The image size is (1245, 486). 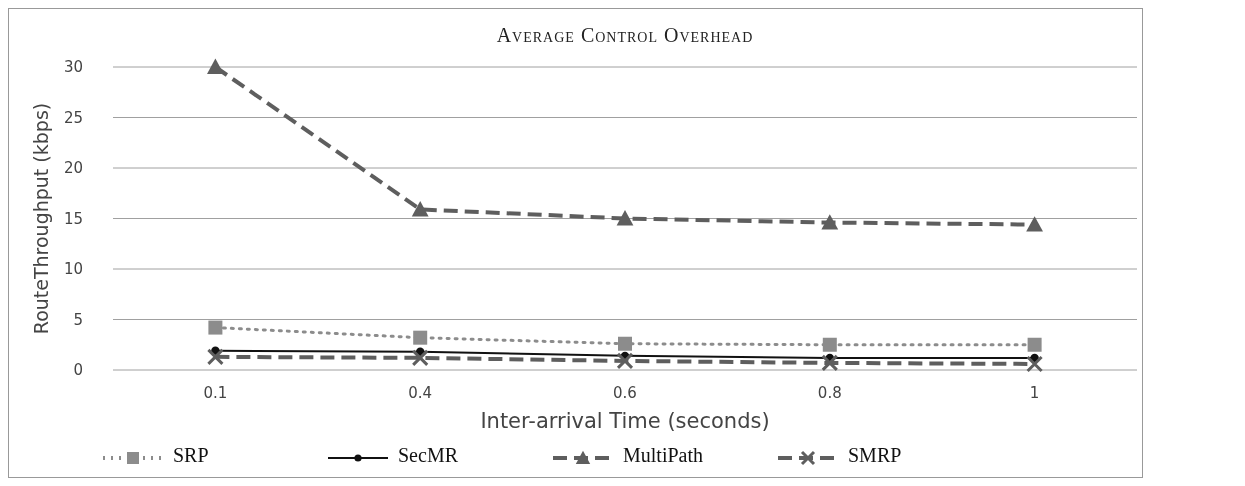 What do you see at coordinates (428, 455) in the screenshot?
I see `legend-label: SecMR` at bounding box center [428, 455].